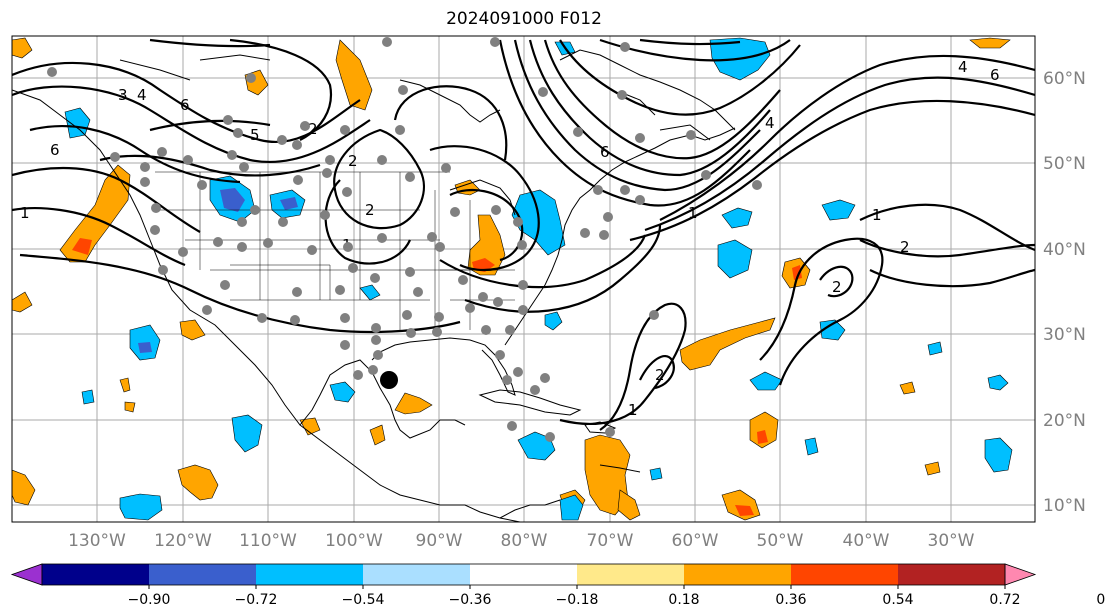  What do you see at coordinates (1064, 421) in the screenshot?
I see `latitude-label: 20°N` at bounding box center [1064, 421].